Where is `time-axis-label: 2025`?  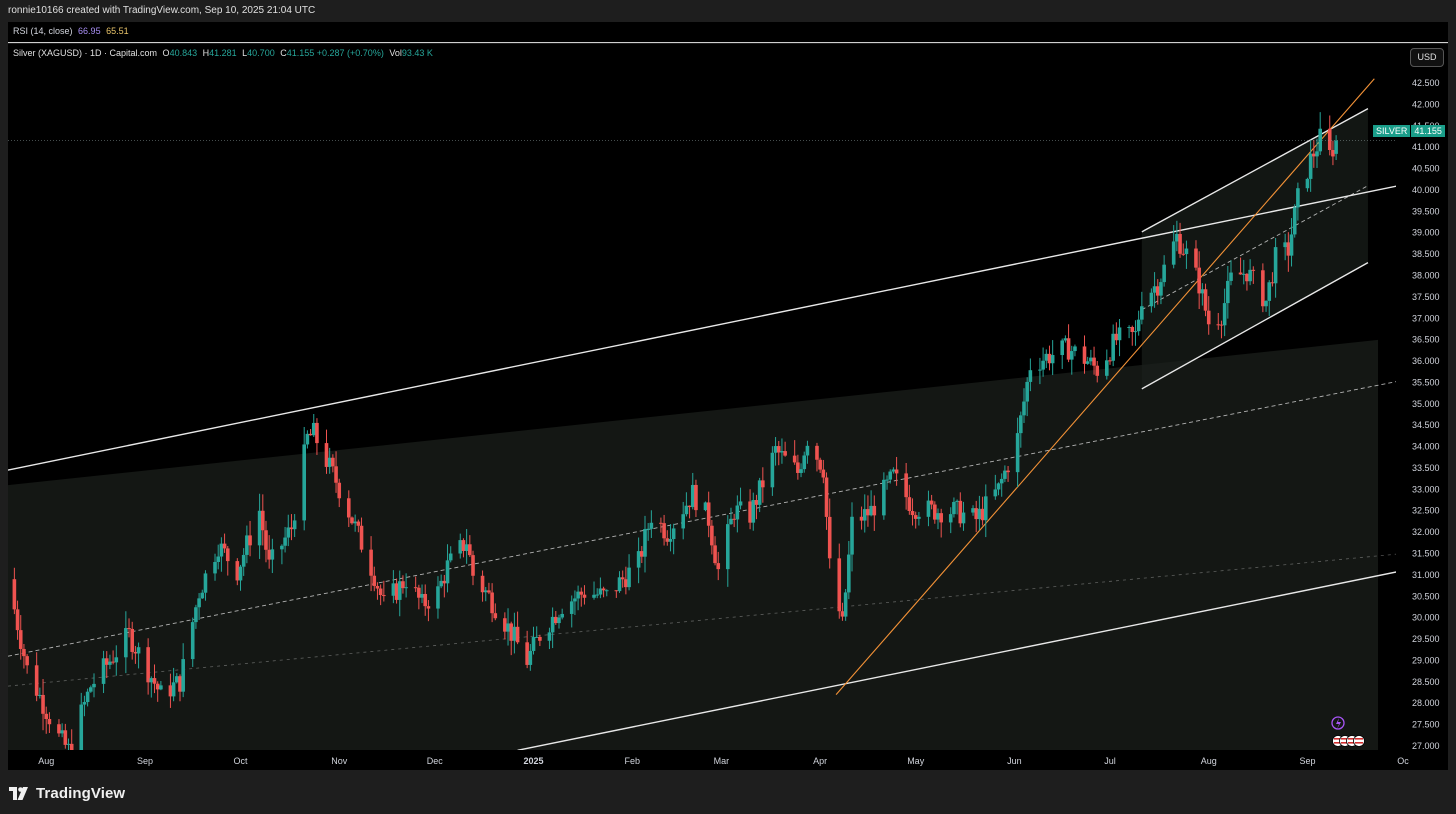 time-axis-label: 2025 is located at coordinates (533, 761).